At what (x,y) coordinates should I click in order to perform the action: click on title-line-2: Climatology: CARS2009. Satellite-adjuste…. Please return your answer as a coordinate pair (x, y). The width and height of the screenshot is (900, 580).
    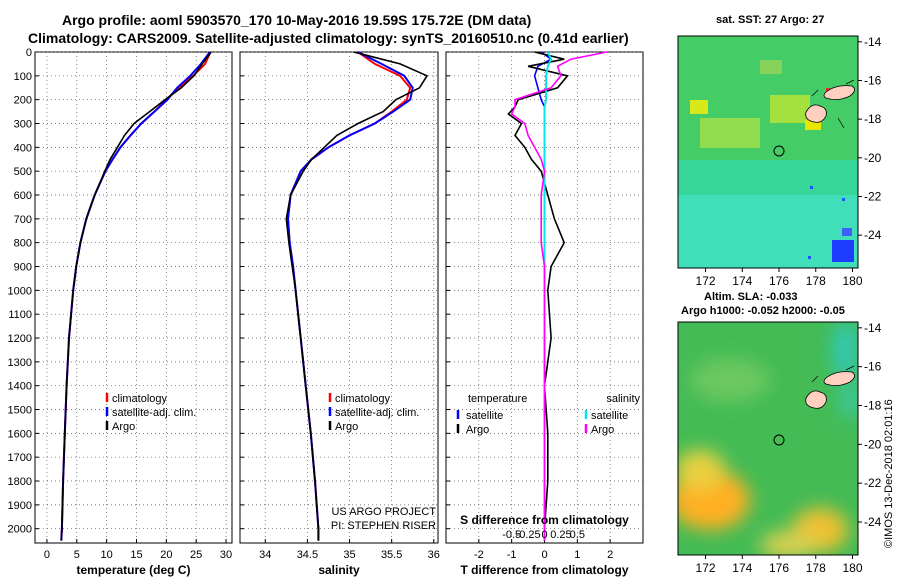
    Looking at the image, I should click on (328, 38).